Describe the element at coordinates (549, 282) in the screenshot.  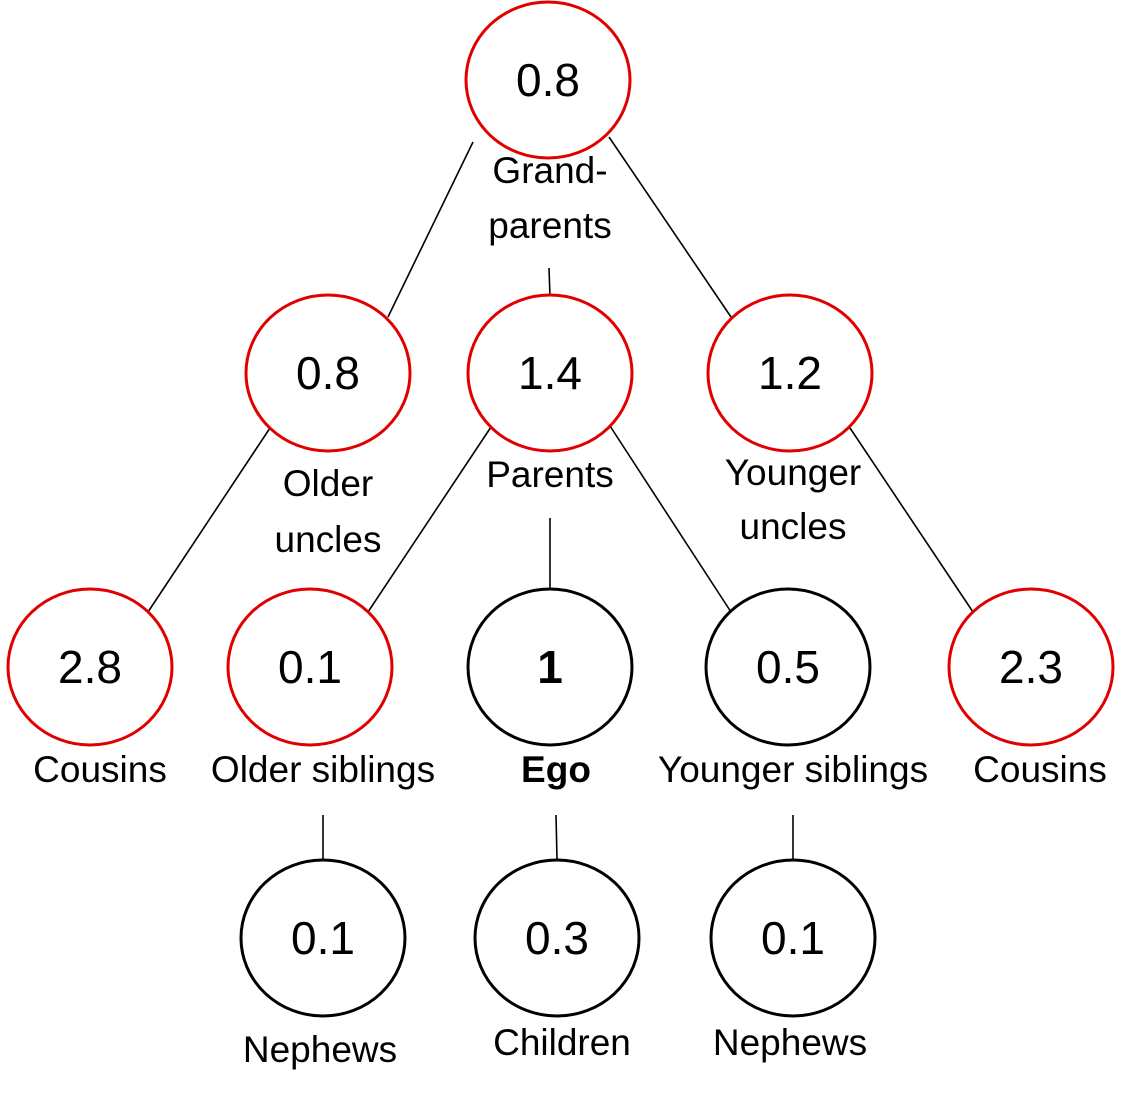
I see `edge-grandparents-parents` at that location.